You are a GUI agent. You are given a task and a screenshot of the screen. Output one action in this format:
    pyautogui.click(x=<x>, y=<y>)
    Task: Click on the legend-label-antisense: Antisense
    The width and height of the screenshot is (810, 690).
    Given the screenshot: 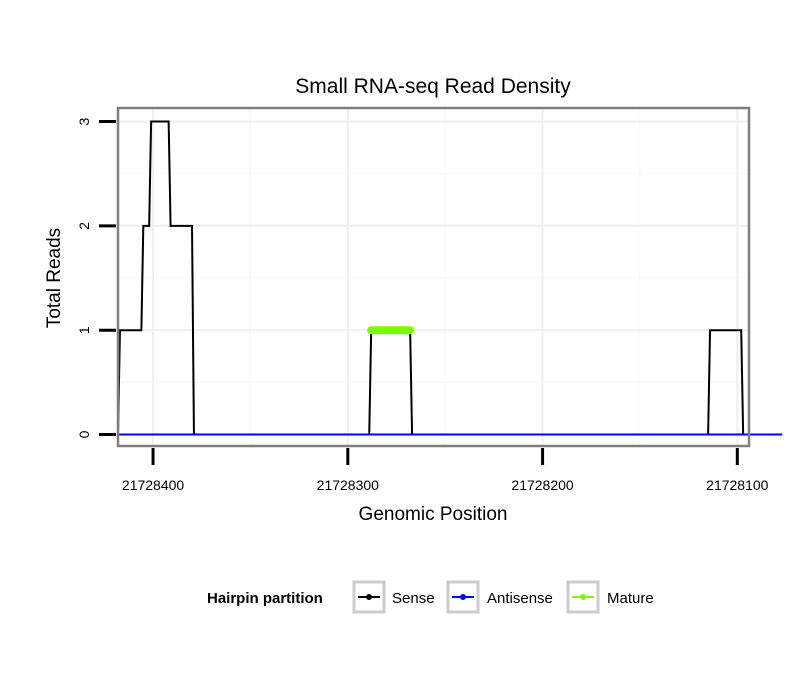 What is the action you would take?
    pyautogui.click(x=520, y=598)
    